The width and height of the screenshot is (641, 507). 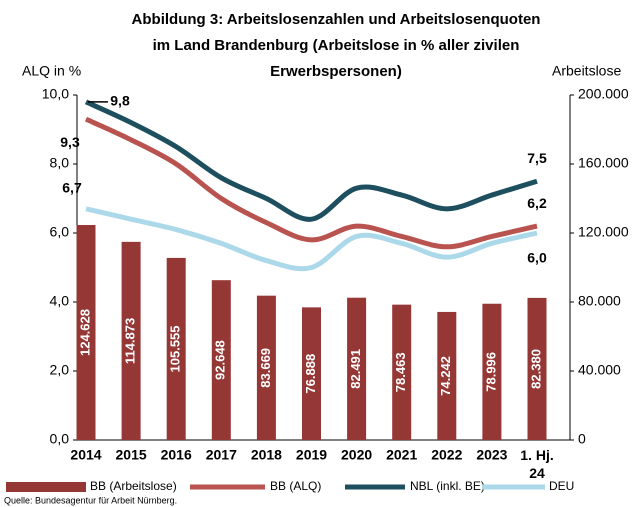 I want to click on y2-tick-label: 120.000, so click(x=603, y=232).